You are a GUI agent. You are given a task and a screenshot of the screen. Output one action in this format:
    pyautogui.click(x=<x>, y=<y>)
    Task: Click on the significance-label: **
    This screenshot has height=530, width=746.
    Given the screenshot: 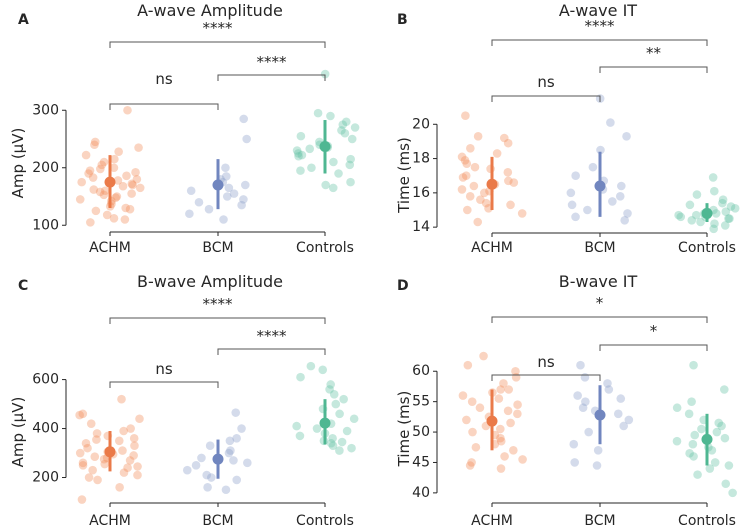 What is the action you would take?
    pyautogui.click(x=654, y=53)
    